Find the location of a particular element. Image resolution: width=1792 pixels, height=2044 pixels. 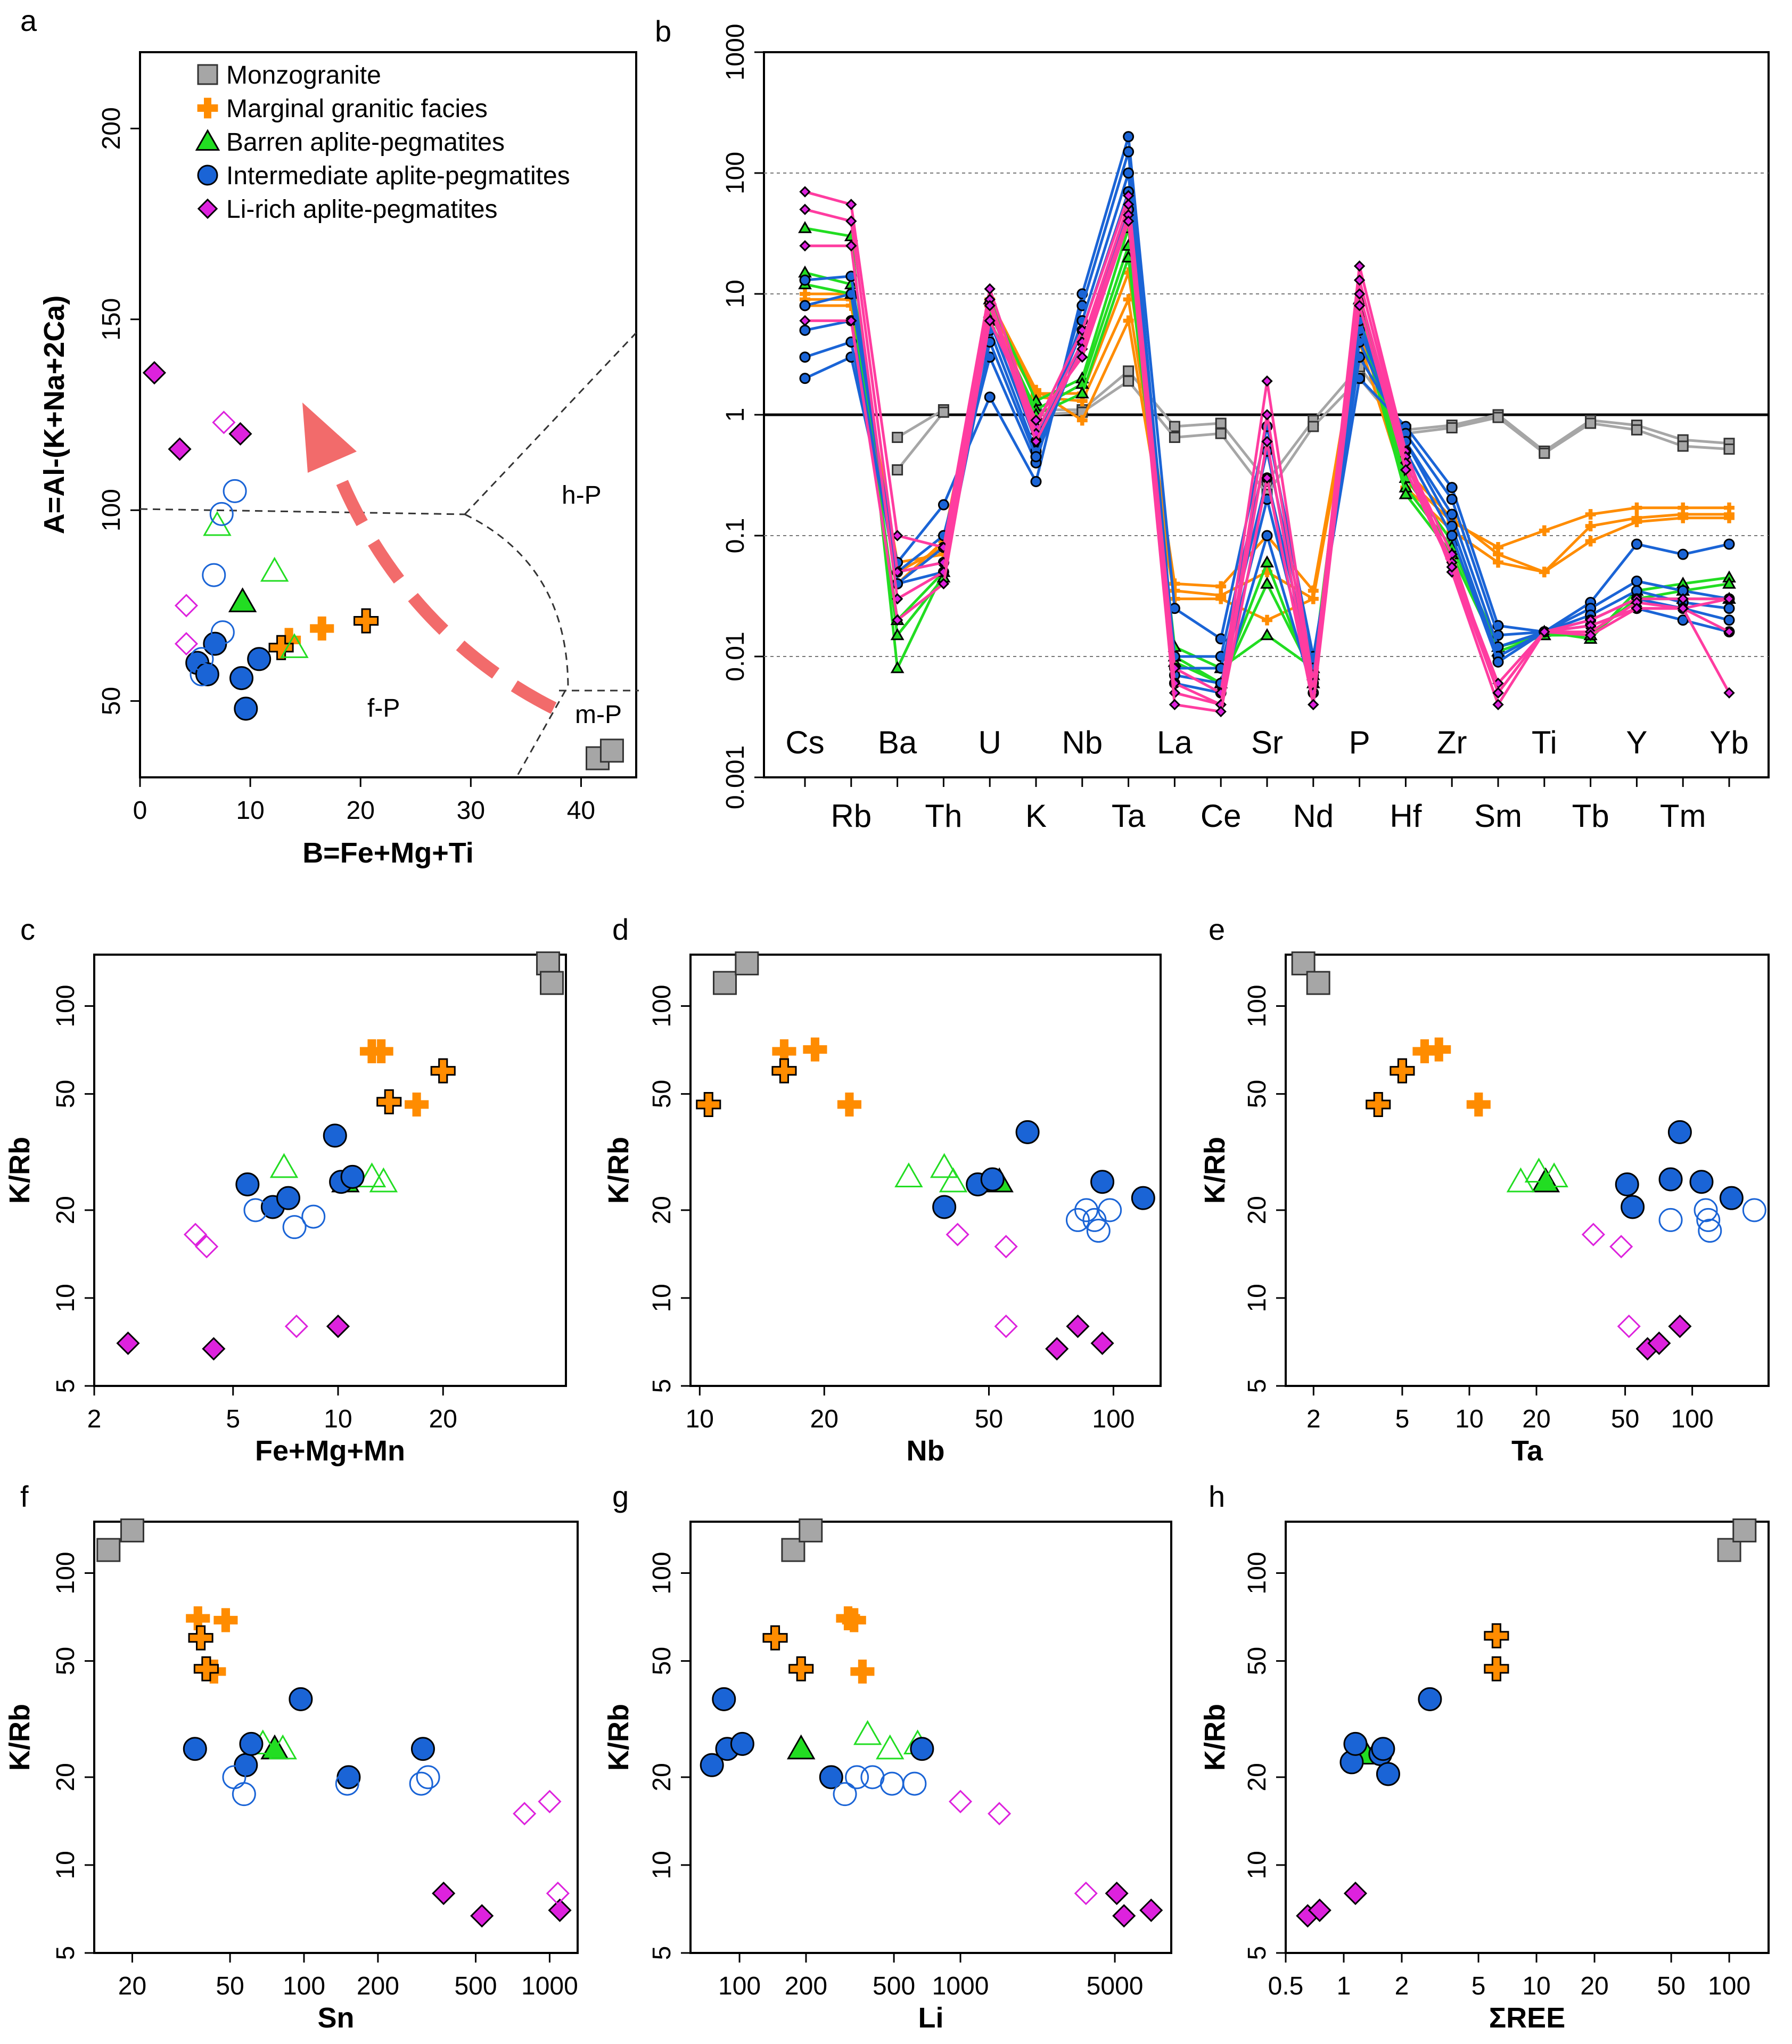

panel-label-a: a is located at coordinates (28, 20).